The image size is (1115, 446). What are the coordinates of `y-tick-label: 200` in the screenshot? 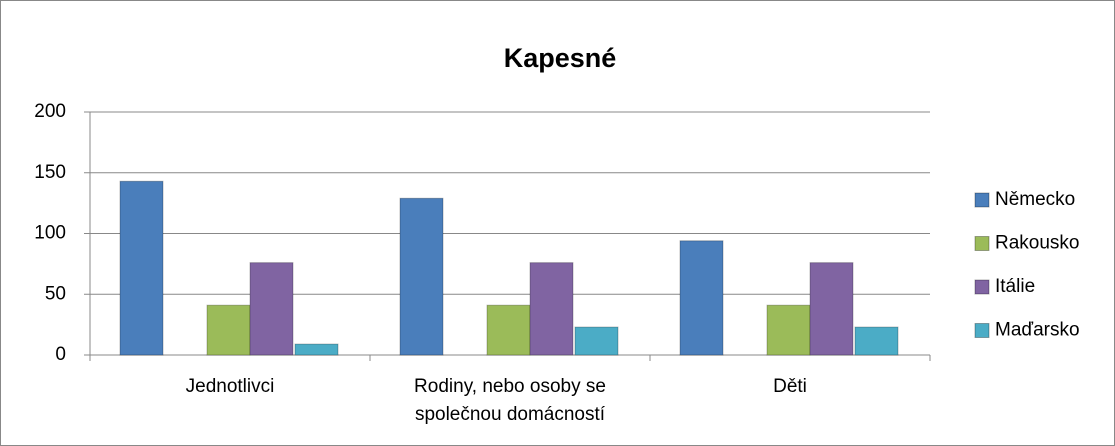 It's located at (50, 111).